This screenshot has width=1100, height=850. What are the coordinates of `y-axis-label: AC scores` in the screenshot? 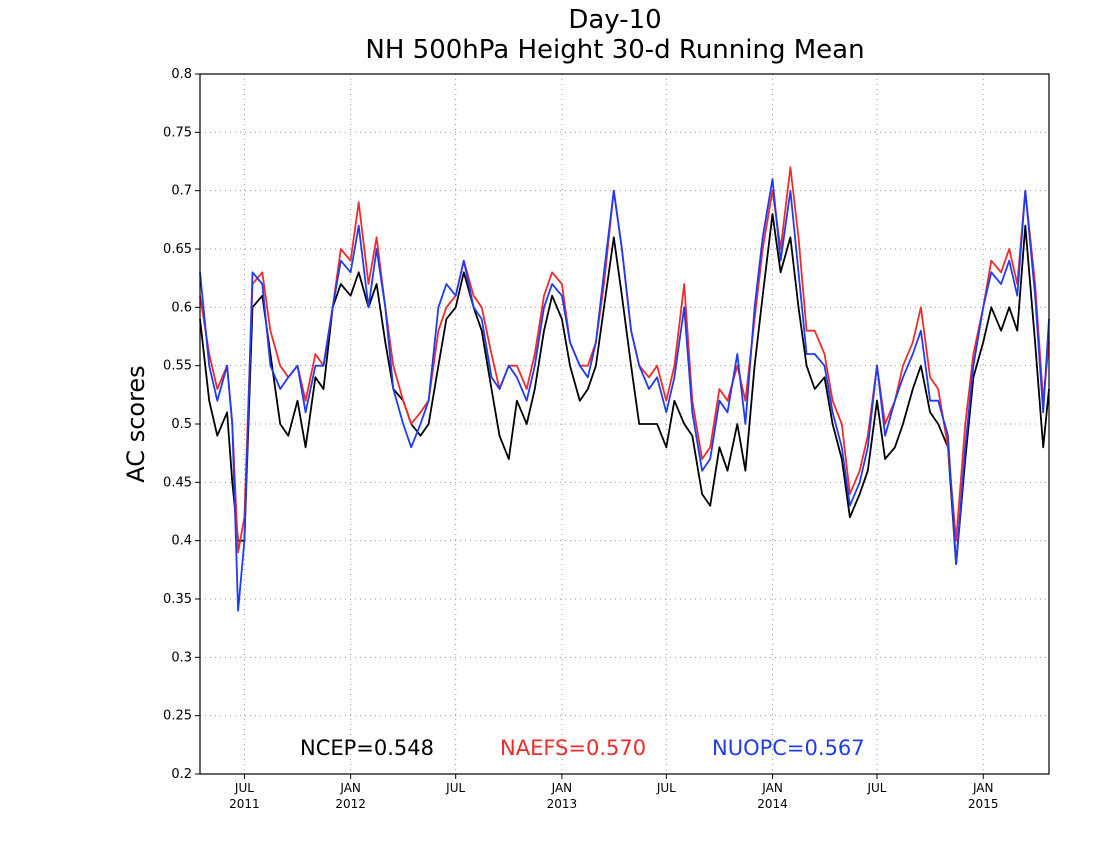 It's located at (136, 423).